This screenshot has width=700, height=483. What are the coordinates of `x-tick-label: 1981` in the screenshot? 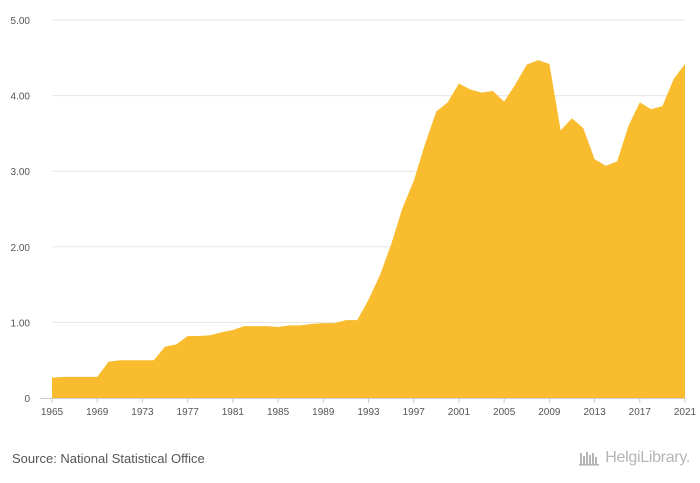 It's located at (233, 412).